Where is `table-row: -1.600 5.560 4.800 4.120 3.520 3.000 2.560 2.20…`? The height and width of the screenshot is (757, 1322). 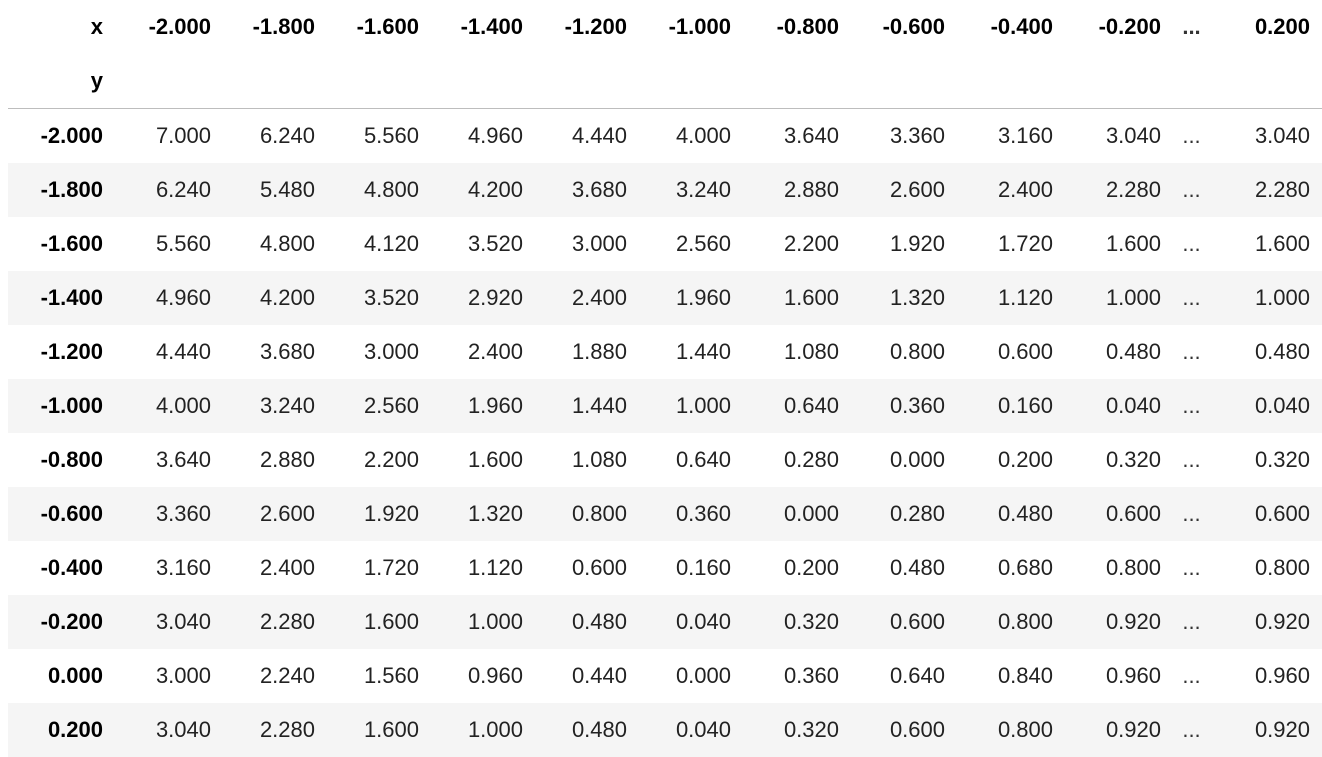
table-row: -1.600 5.560 4.800 4.120 3.520 3.000 2.560 2.20… is located at coordinates (665, 243).